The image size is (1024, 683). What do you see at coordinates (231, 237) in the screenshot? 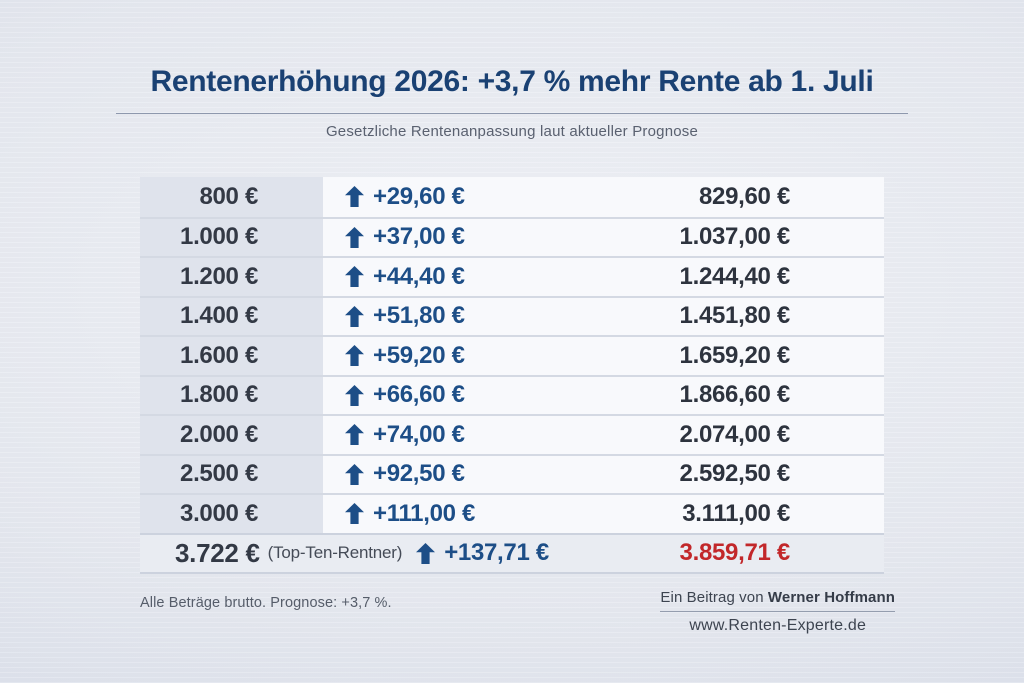
I see `base-amount: 1.000 €` at bounding box center [231, 237].